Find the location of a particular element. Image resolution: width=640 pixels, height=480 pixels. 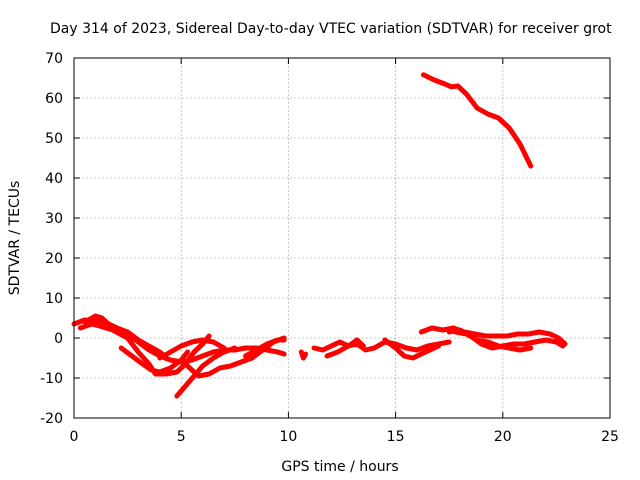

x-tick-label: 15 is located at coordinates (396, 437).